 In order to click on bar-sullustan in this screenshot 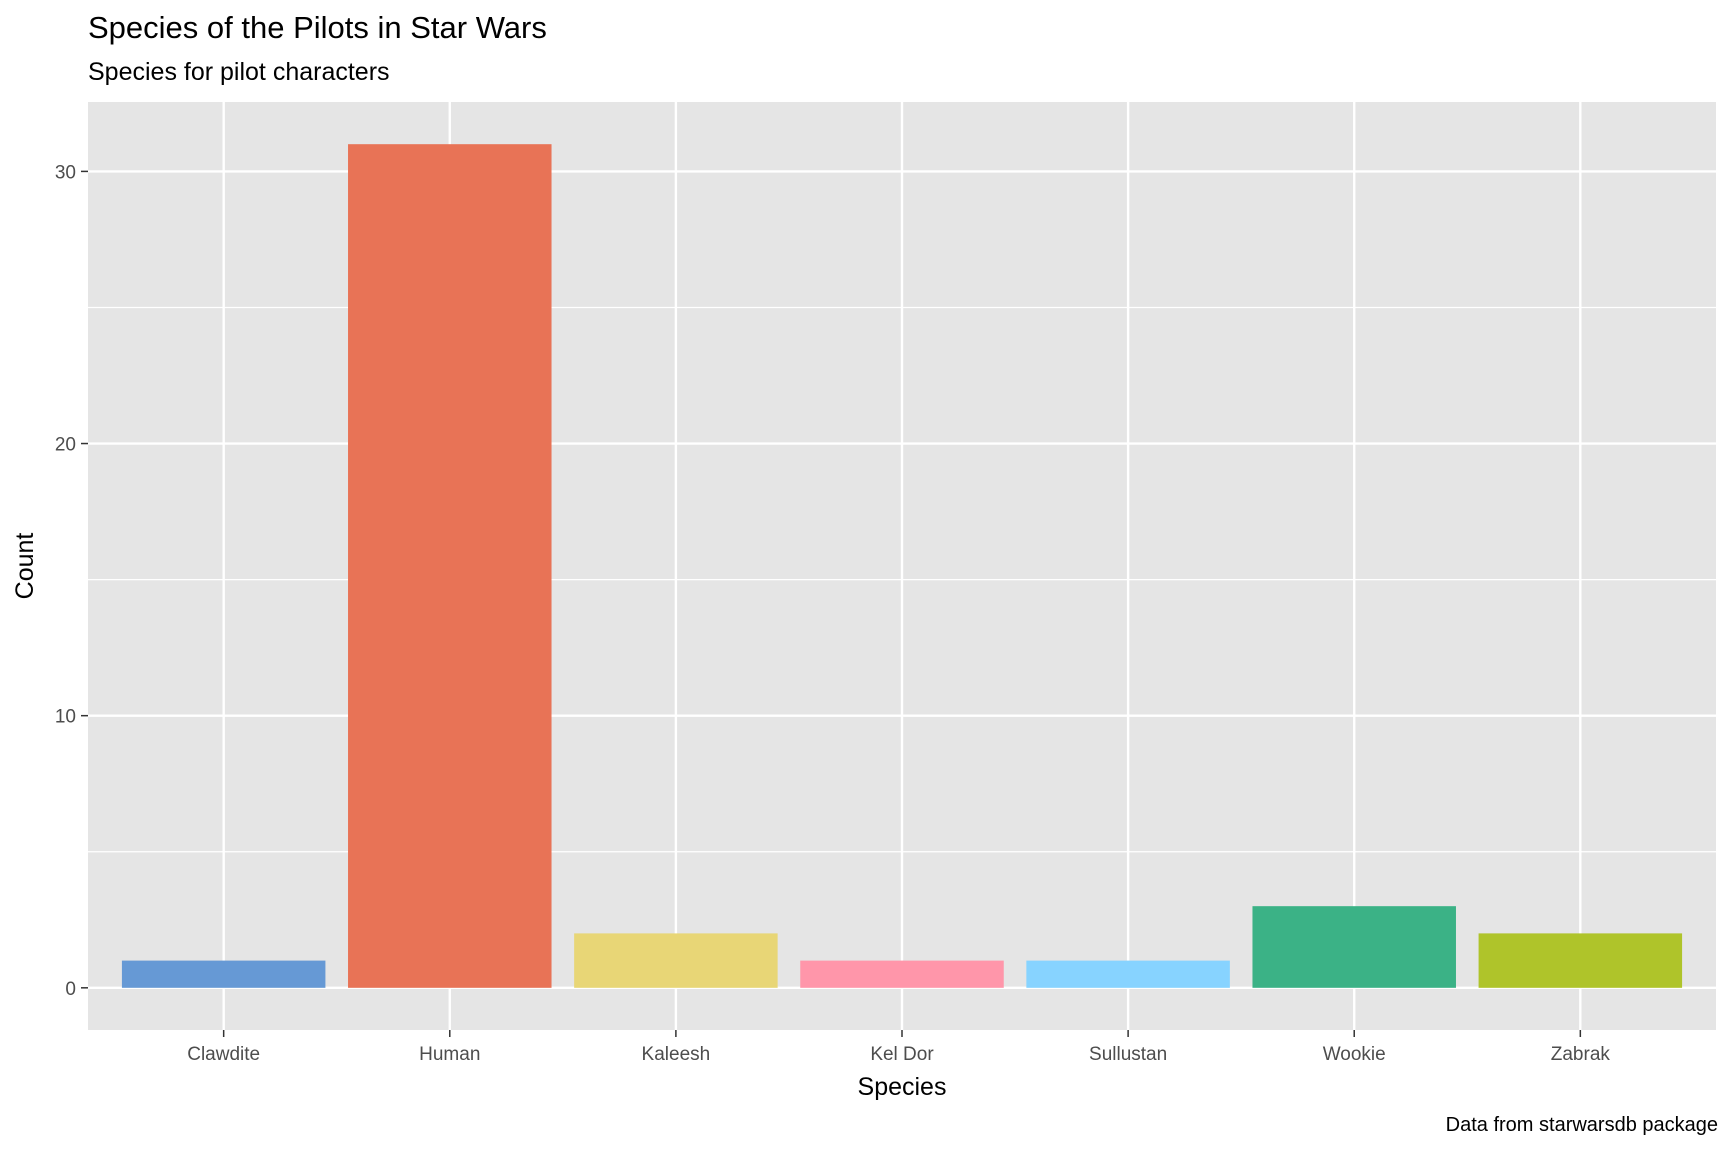, I will do `click(1128, 974)`.